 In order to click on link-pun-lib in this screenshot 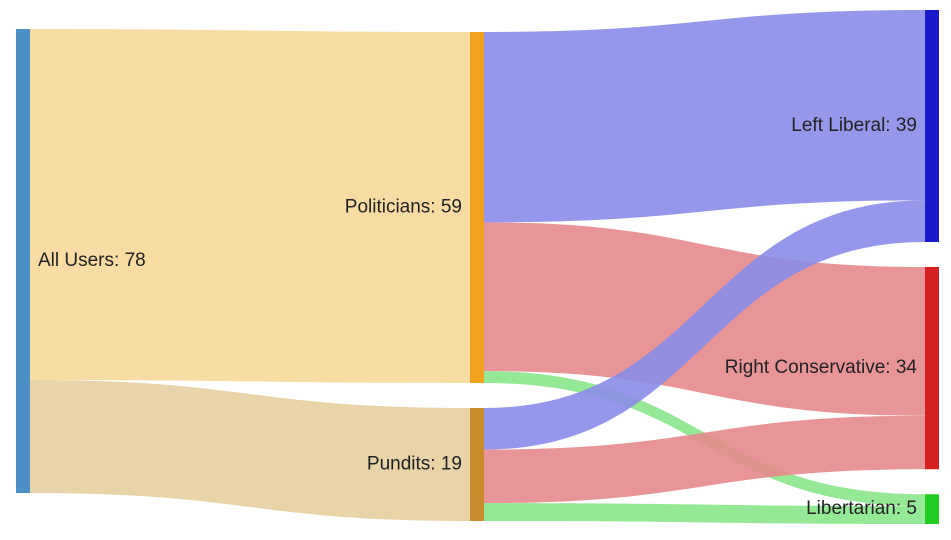, I will do `click(704, 513)`.